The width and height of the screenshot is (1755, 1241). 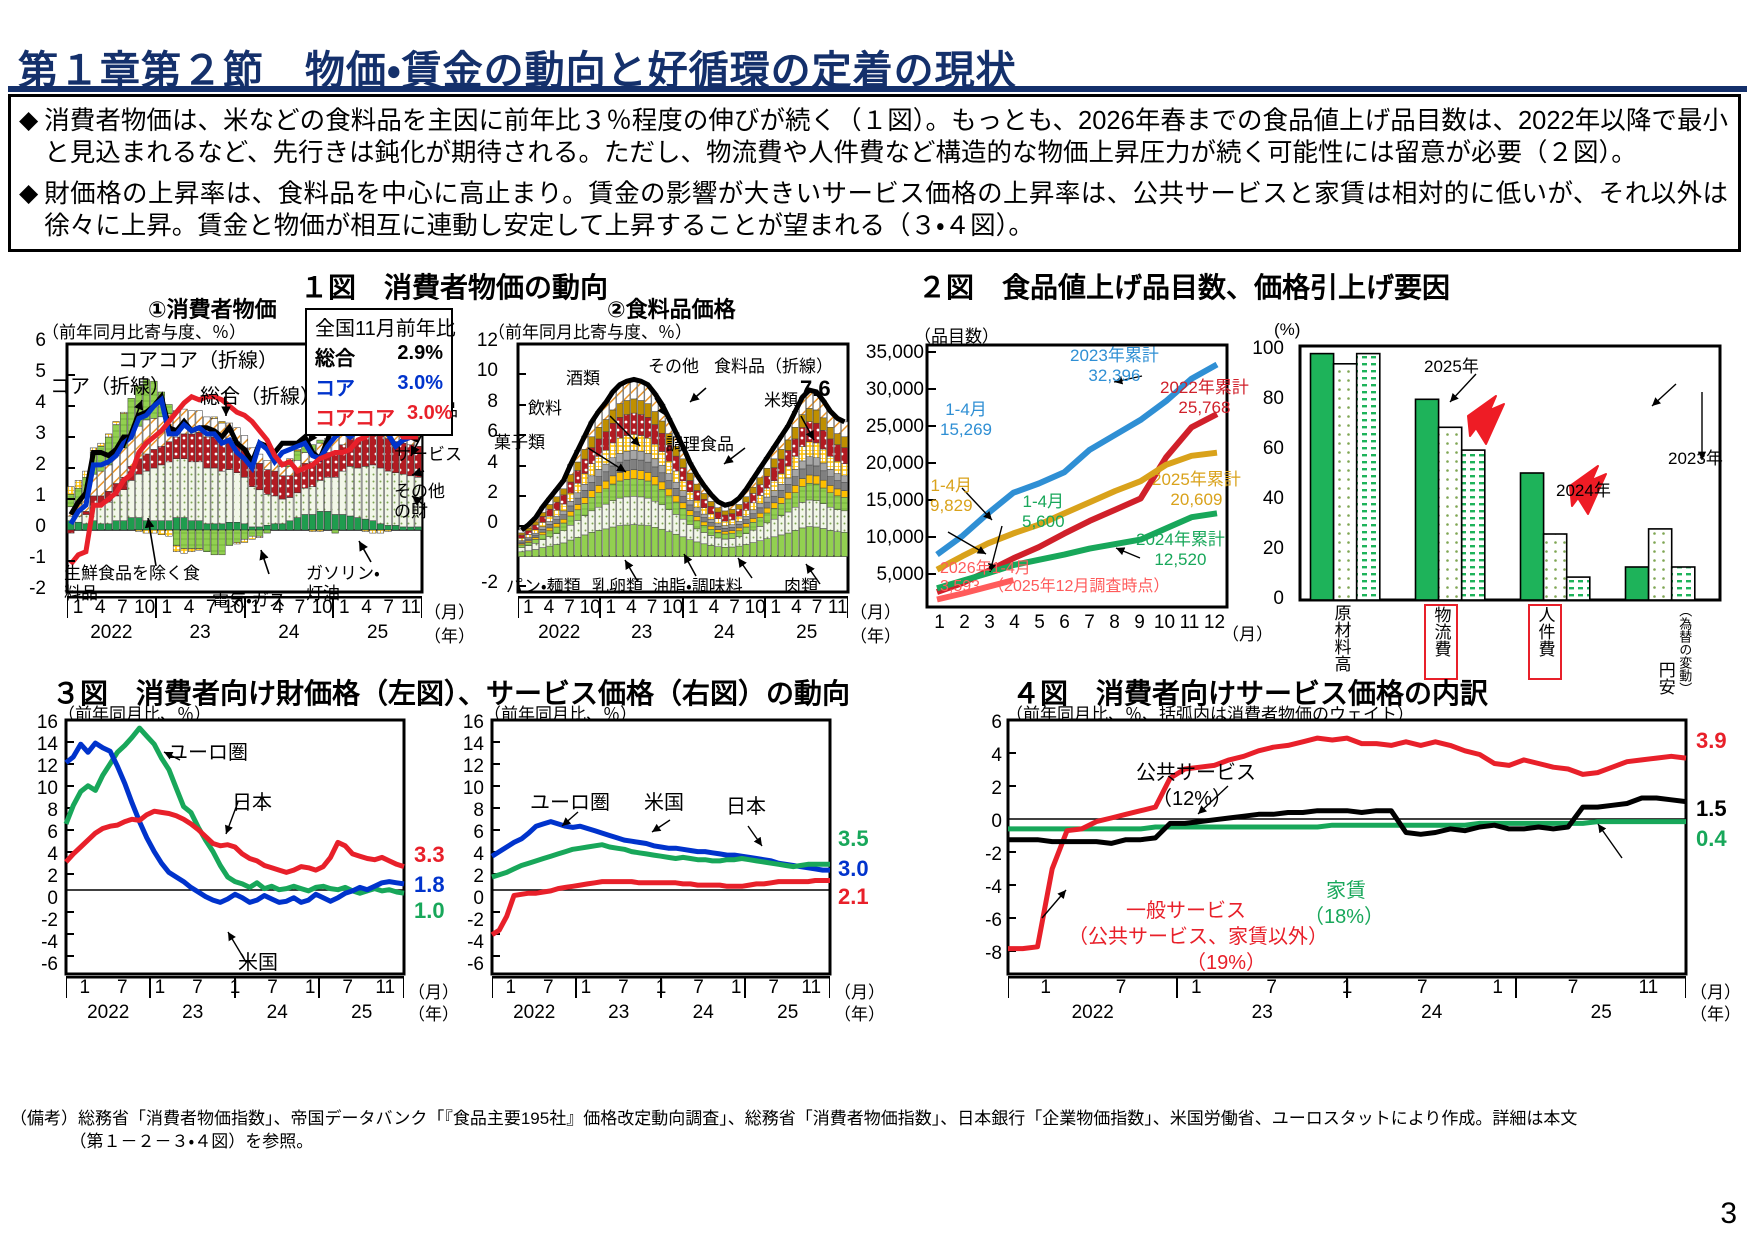 I want to click on fig2-series-label-2022: 2022年累計 25,768, so click(x=1204, y=397).